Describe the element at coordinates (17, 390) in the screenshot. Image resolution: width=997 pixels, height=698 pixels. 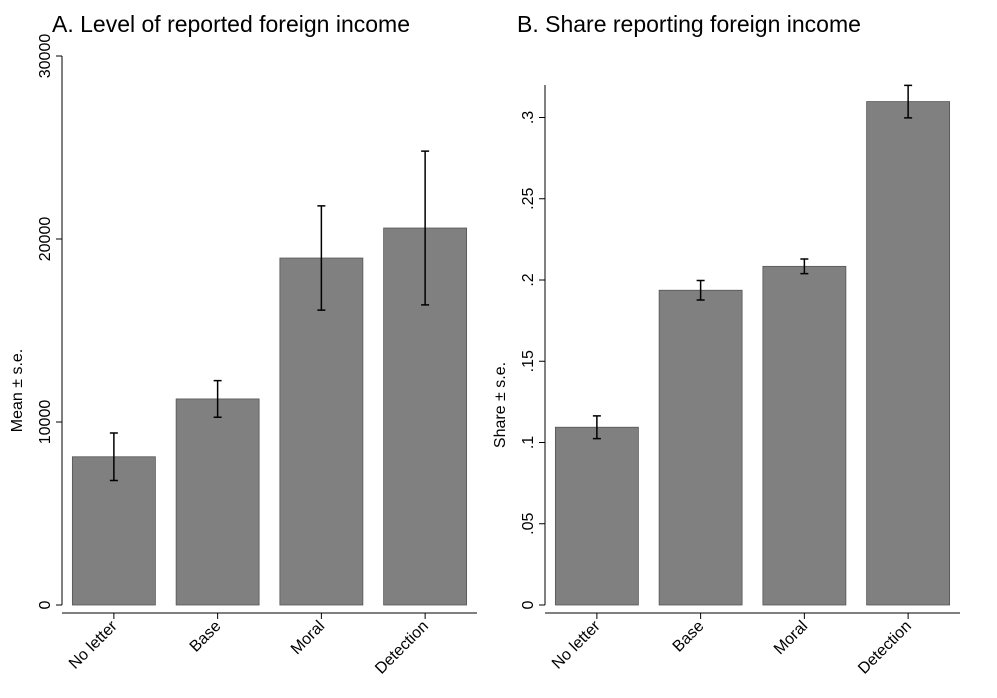
I see `y-axis-label: Mean ± s.e.` at that location.